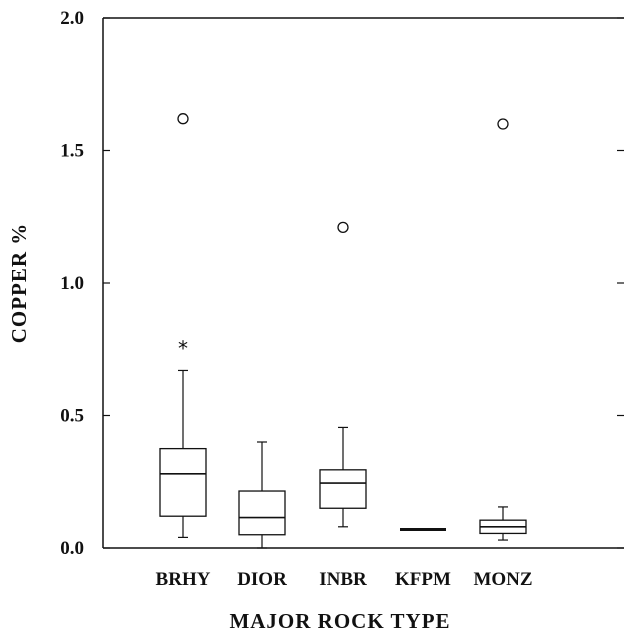 This screenshot has width=624, height=633. Describe the element at coordinates (343, 374) in the screenshot. I see `box-inbr` at that location.